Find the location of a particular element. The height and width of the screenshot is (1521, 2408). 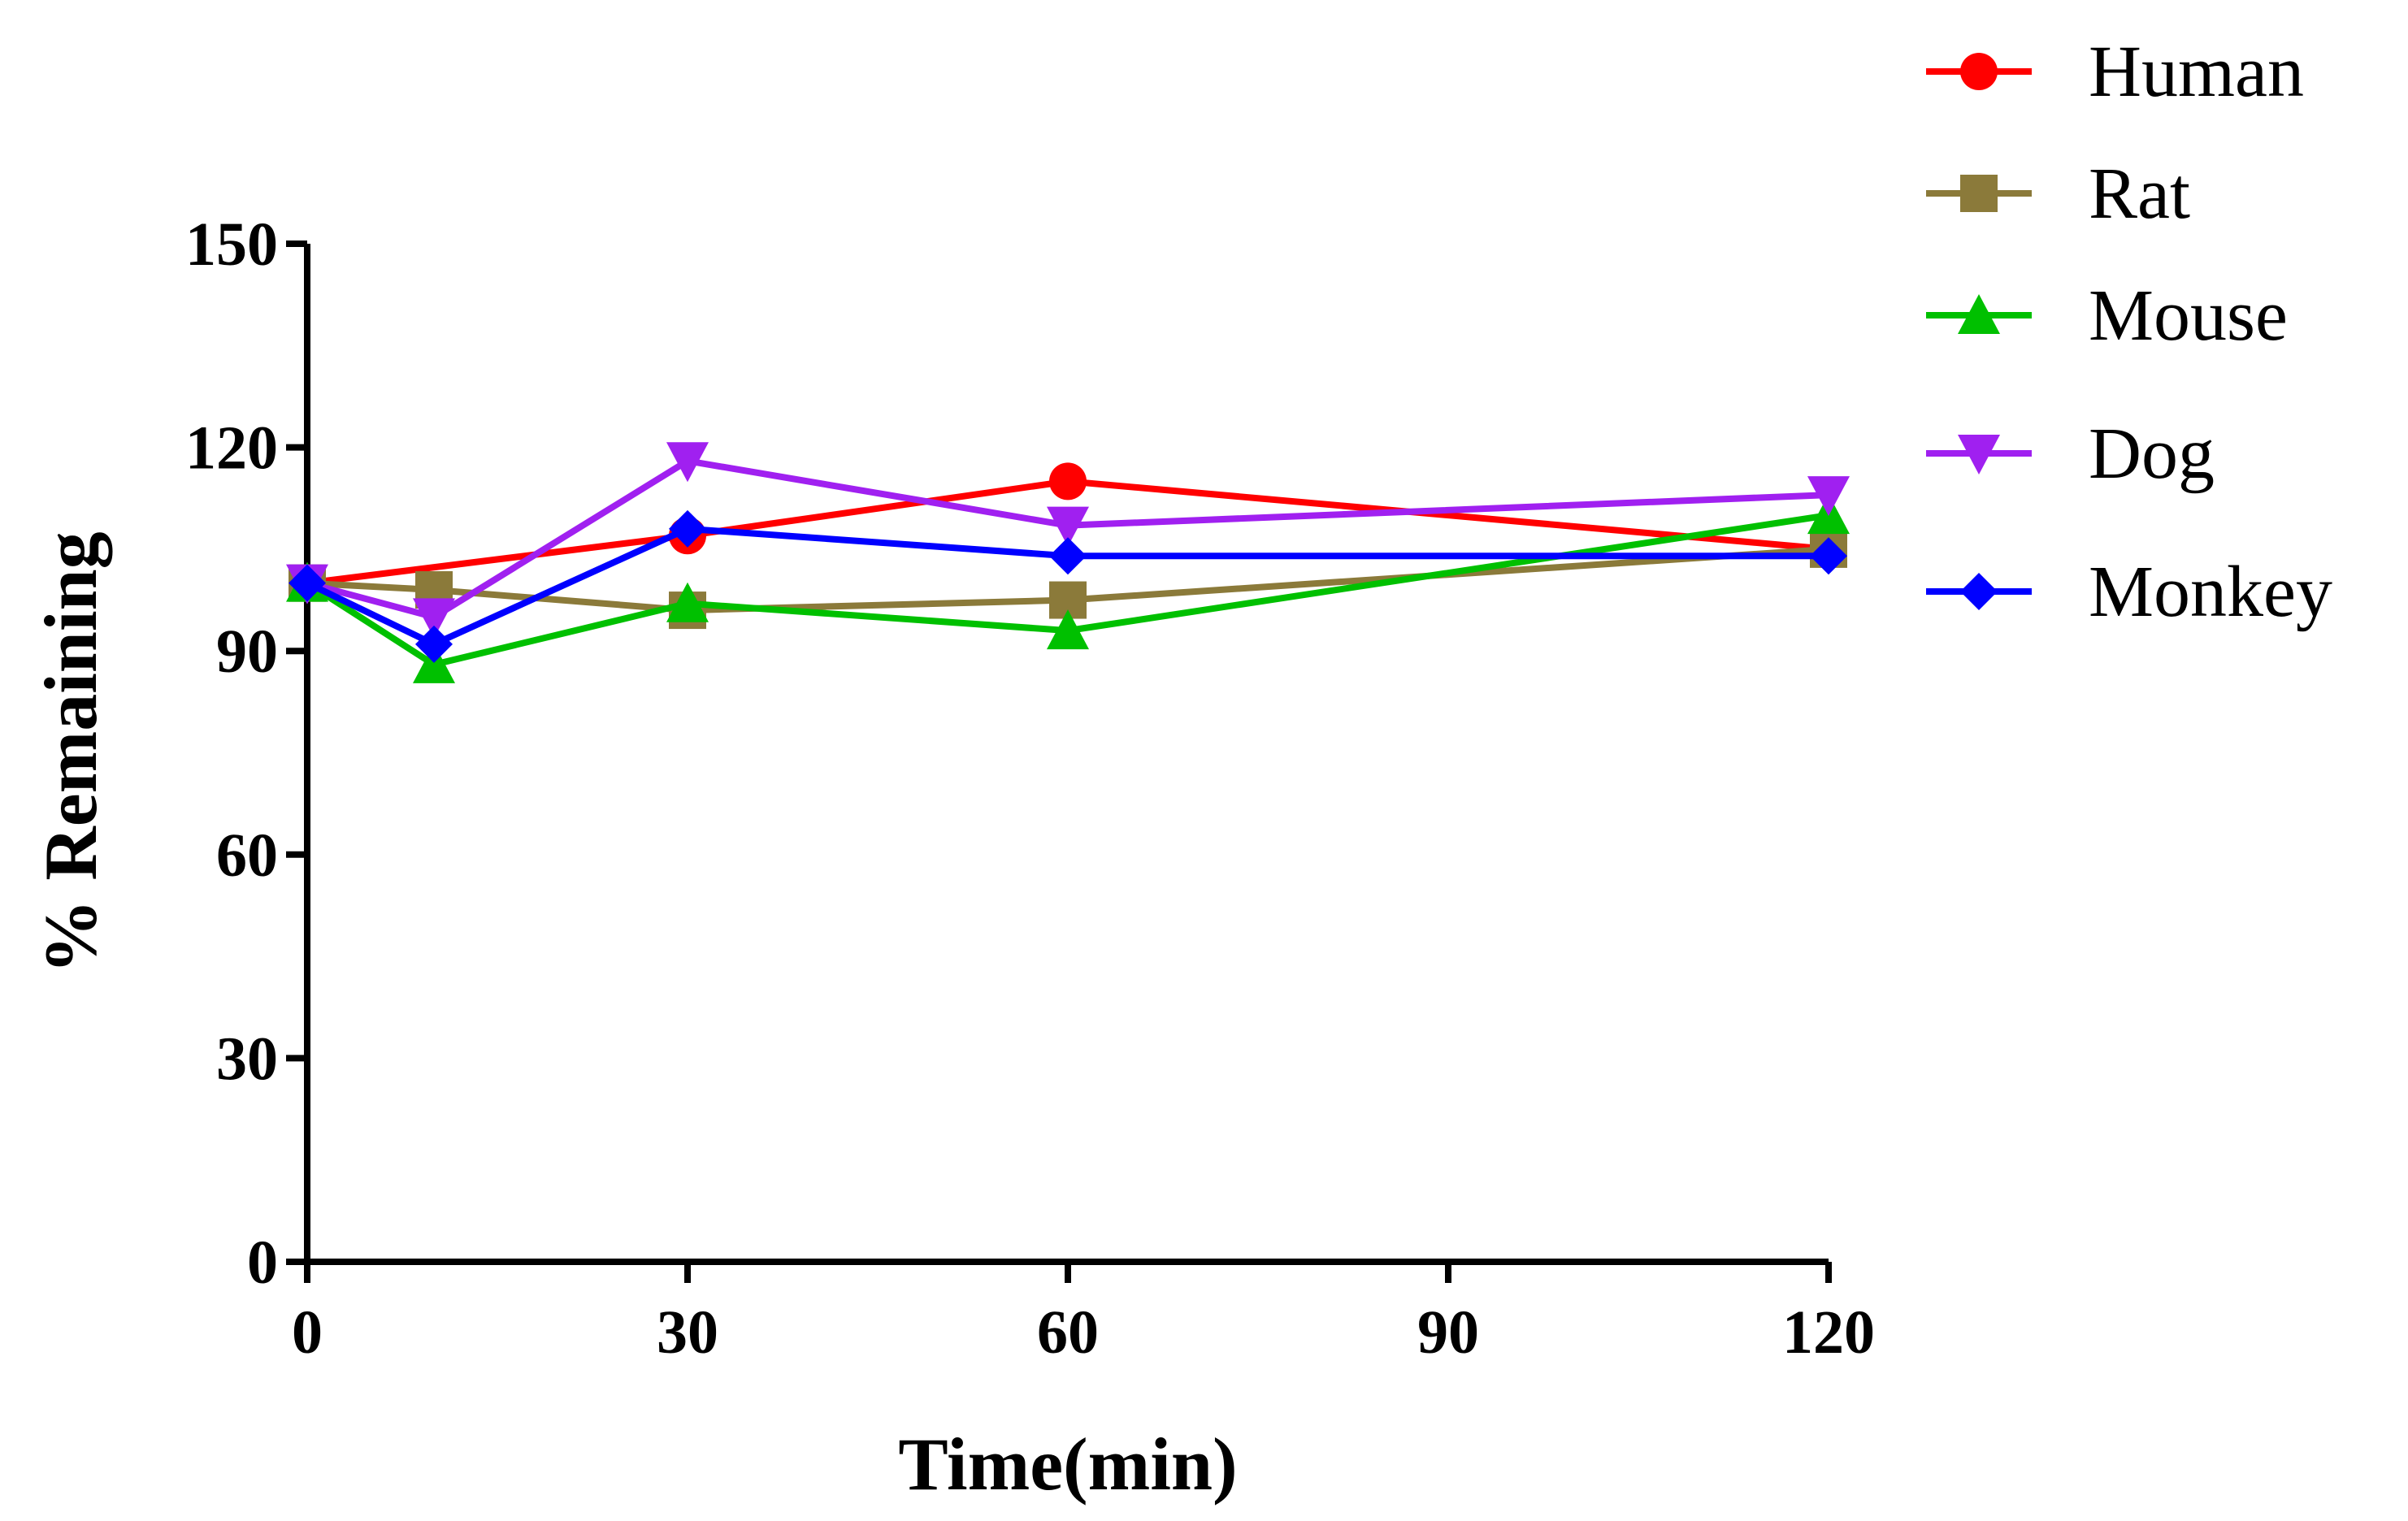

legend-marker-mouse is located at coordinates (1979, 314).